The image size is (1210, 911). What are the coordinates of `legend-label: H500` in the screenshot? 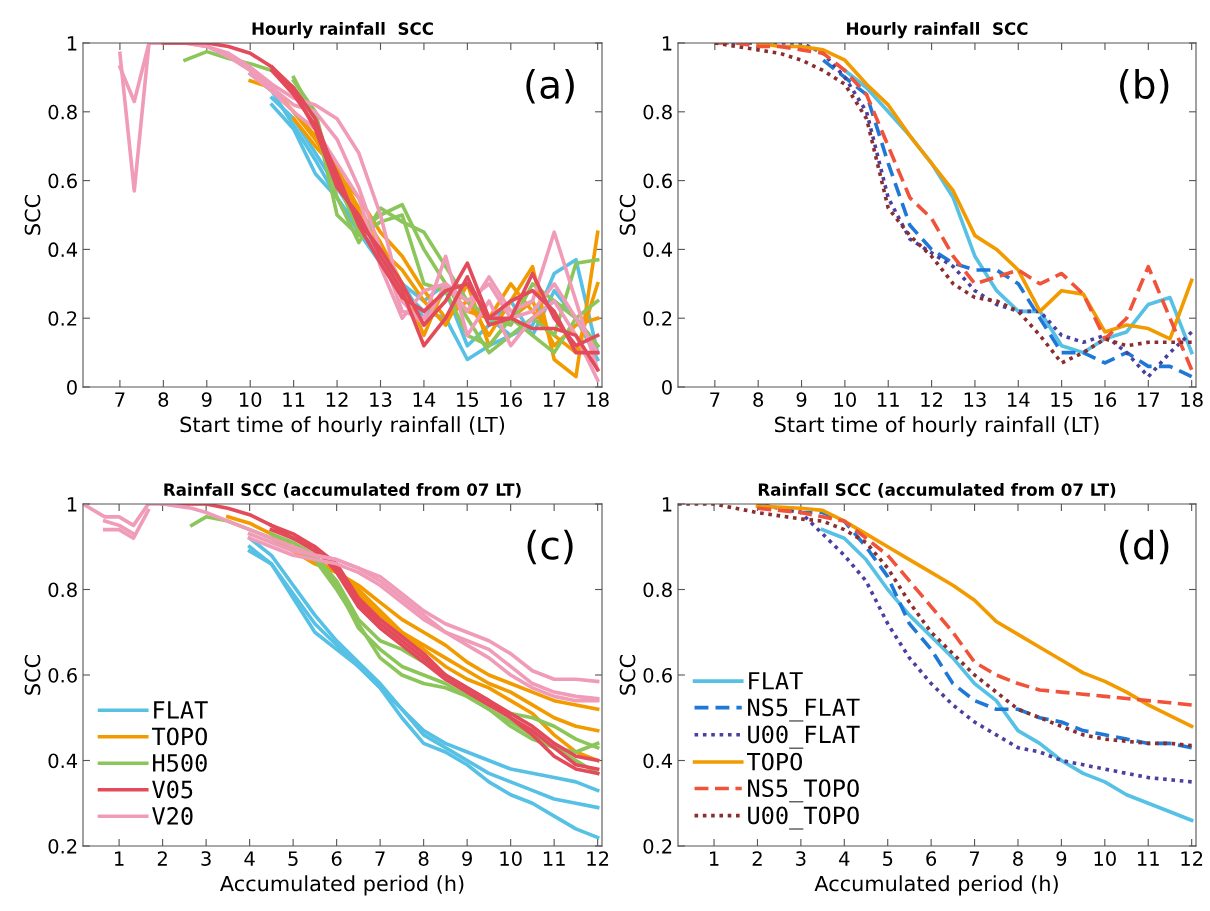 It's located at (180, 763).